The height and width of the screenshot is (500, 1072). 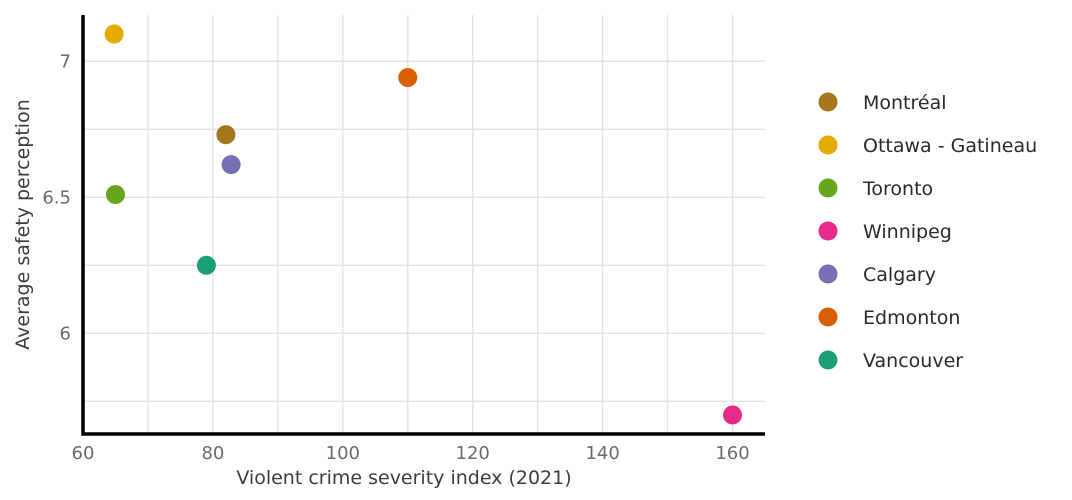 I want to click on y-tick-label: 7, so click(x=65, y=61).